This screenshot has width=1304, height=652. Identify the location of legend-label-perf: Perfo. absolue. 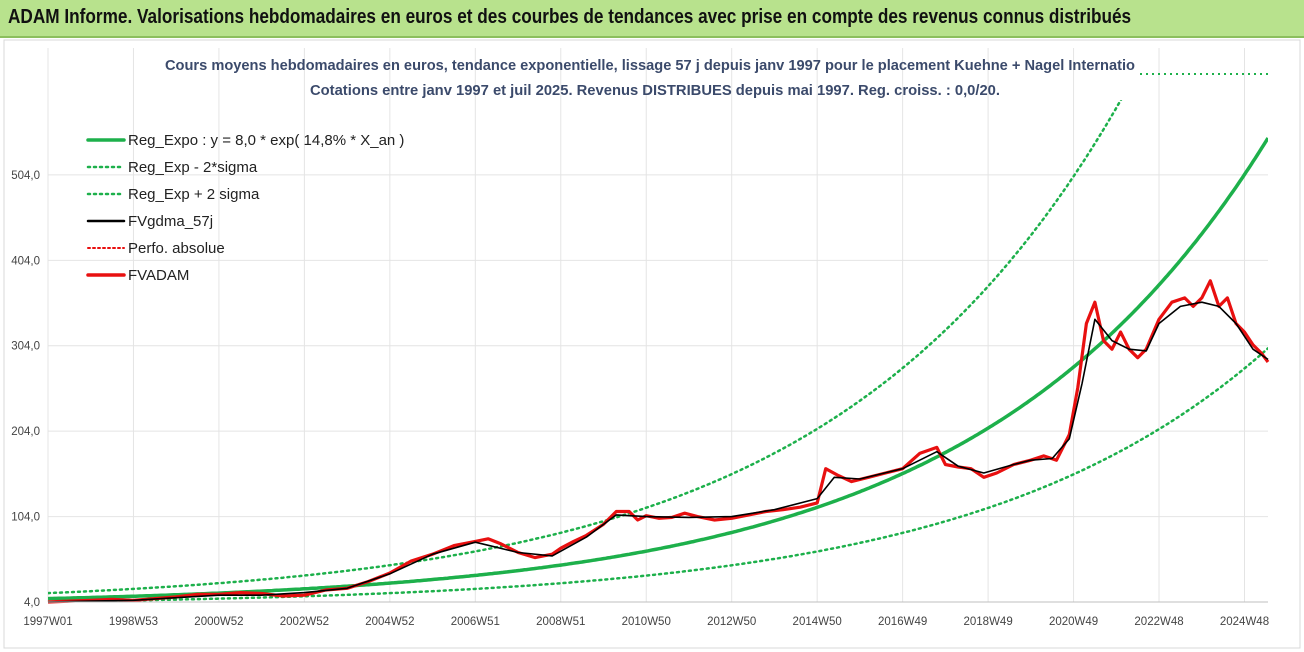
(176, 248).